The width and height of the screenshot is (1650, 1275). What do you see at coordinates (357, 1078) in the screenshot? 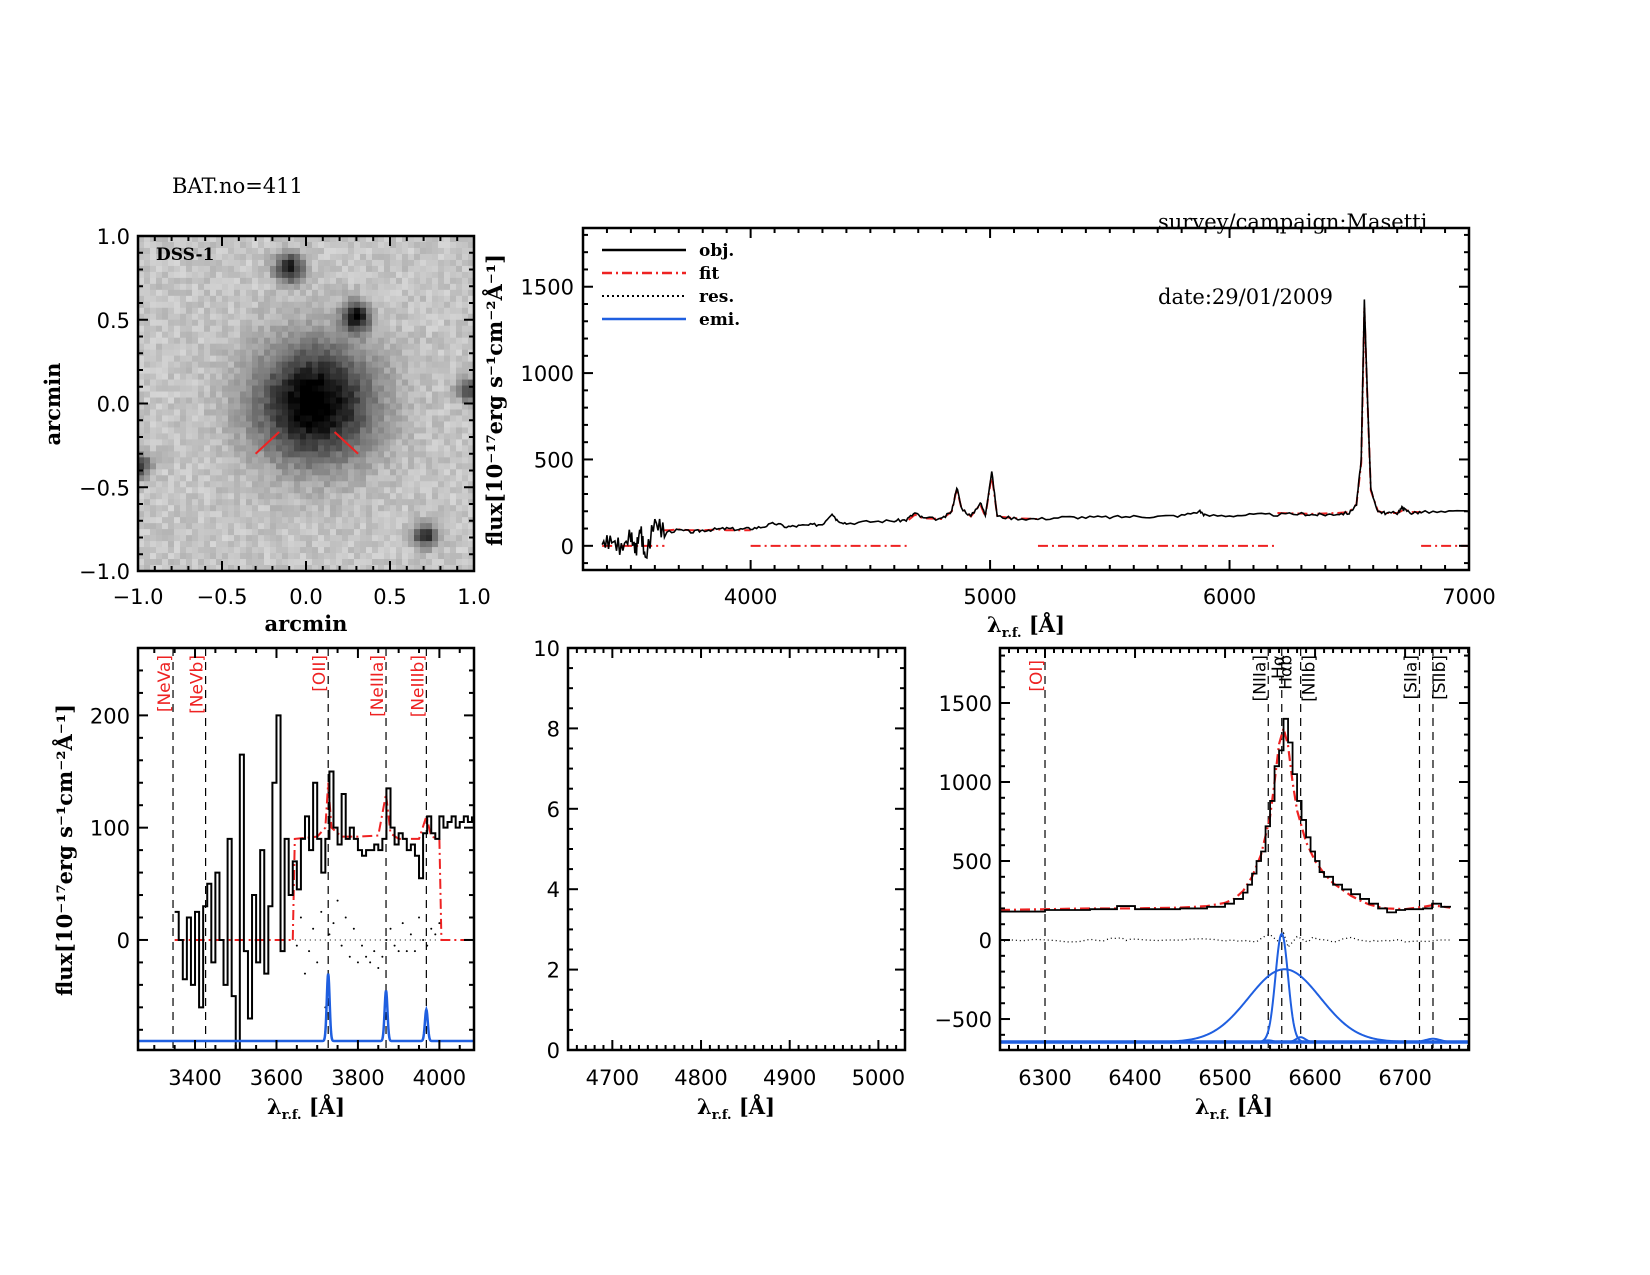
I see `x-tick-label: 3800` at bounding box center [357, 1078].